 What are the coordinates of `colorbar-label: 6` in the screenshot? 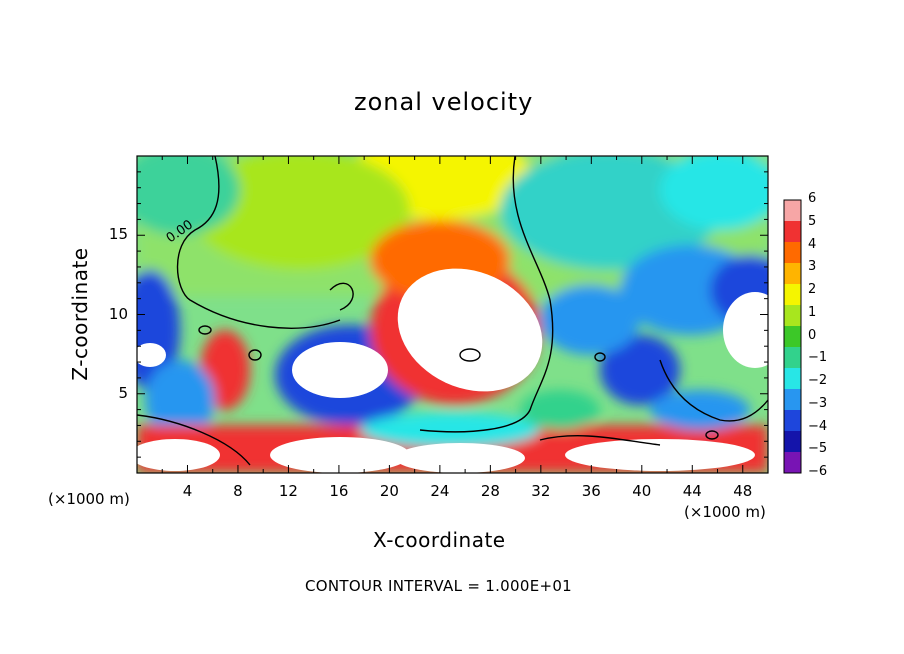 It's located at (812, 198).